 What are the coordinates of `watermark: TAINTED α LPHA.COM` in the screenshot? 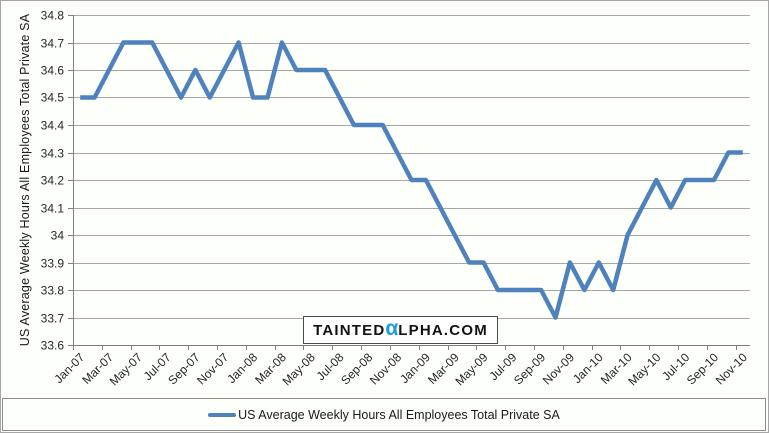 It's located at (400, 330).